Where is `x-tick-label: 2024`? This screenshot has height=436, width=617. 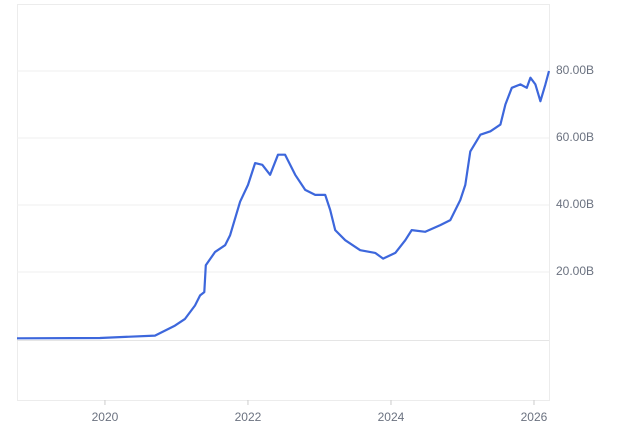 x-tick-label: 2024 is located at coordinates (391, 417).